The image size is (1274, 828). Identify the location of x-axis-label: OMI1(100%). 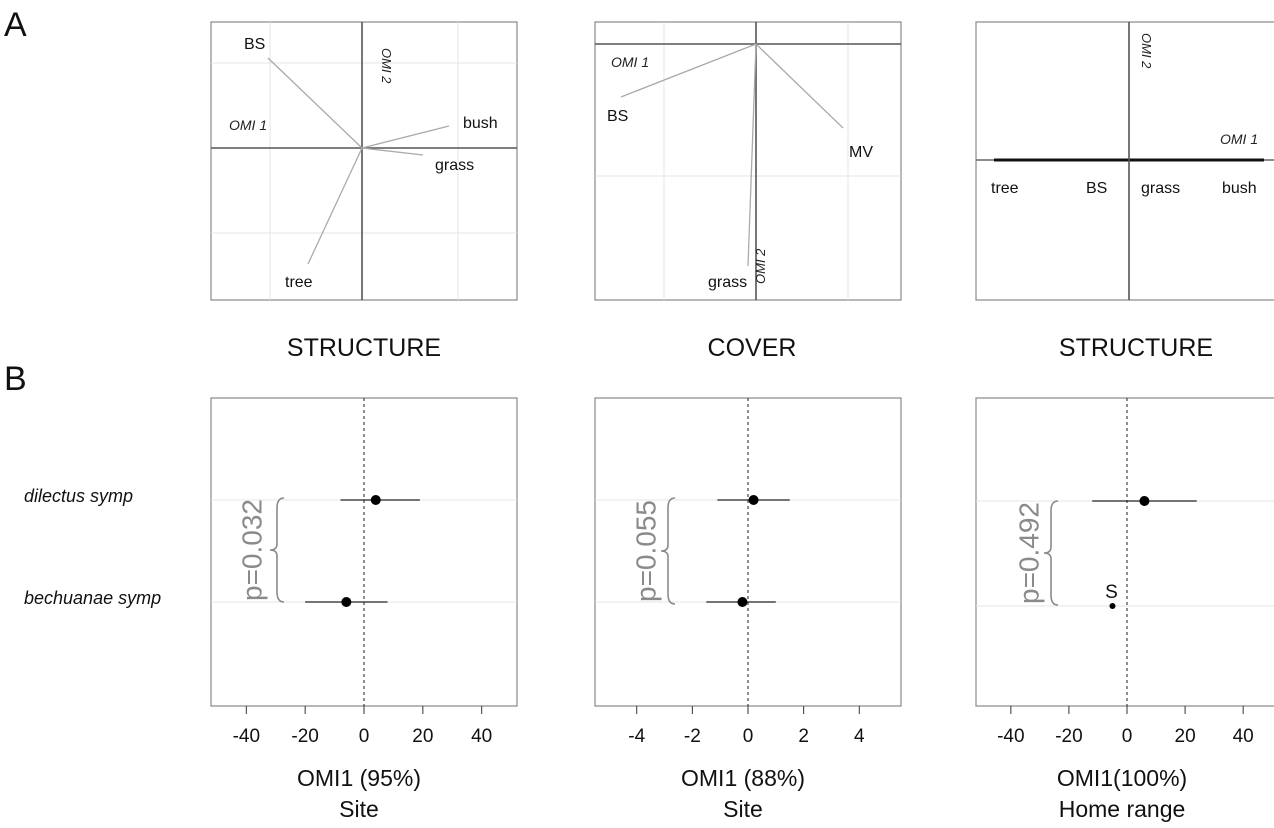
(1122, 778).